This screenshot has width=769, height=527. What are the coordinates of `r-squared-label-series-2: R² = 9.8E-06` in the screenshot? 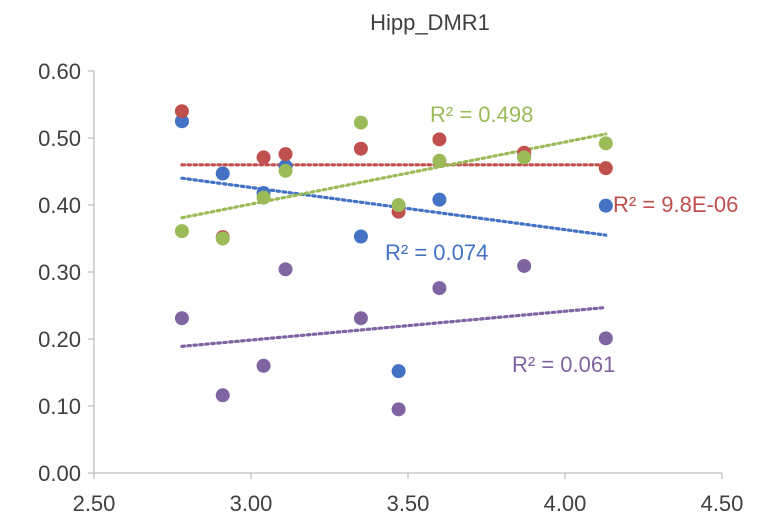 It's located at (675, 204).